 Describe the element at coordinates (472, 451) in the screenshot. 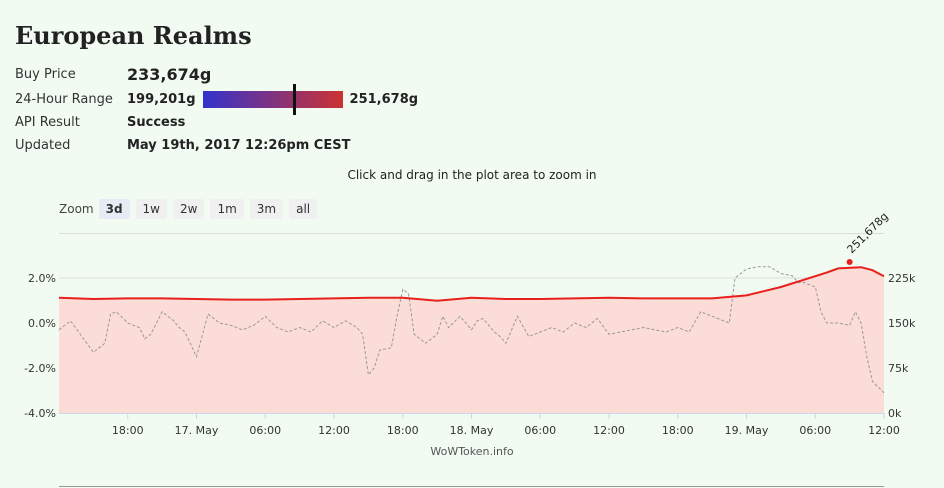

I see `chart-credits: WoWToken.info` at that location.